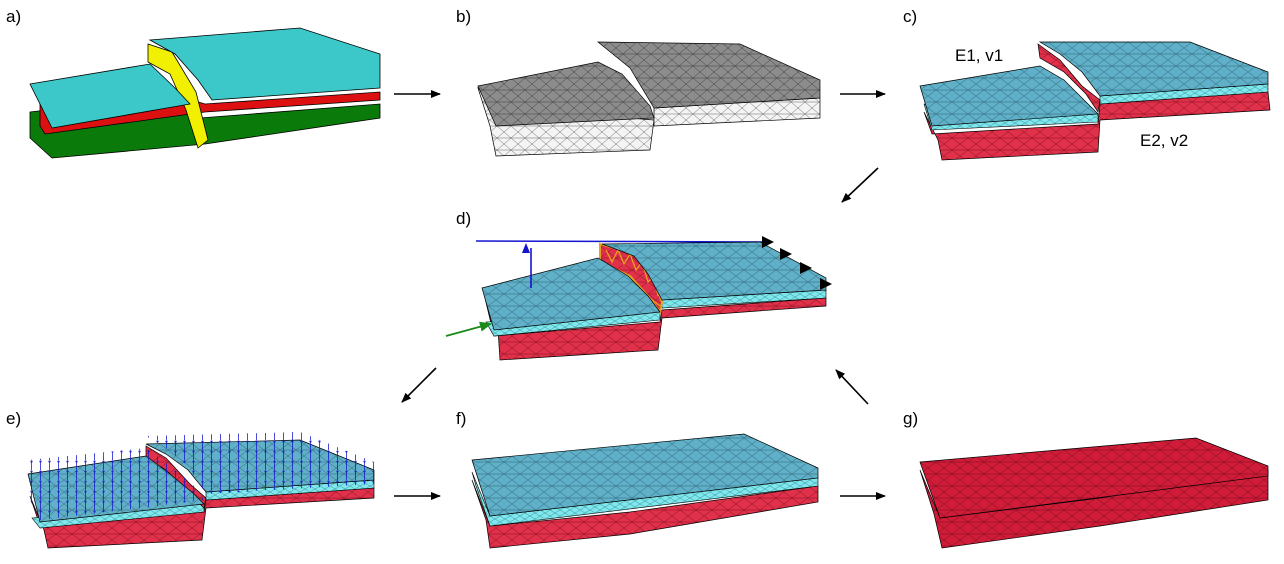  I want to click on arrow-g-to-d, so click(852, 387).